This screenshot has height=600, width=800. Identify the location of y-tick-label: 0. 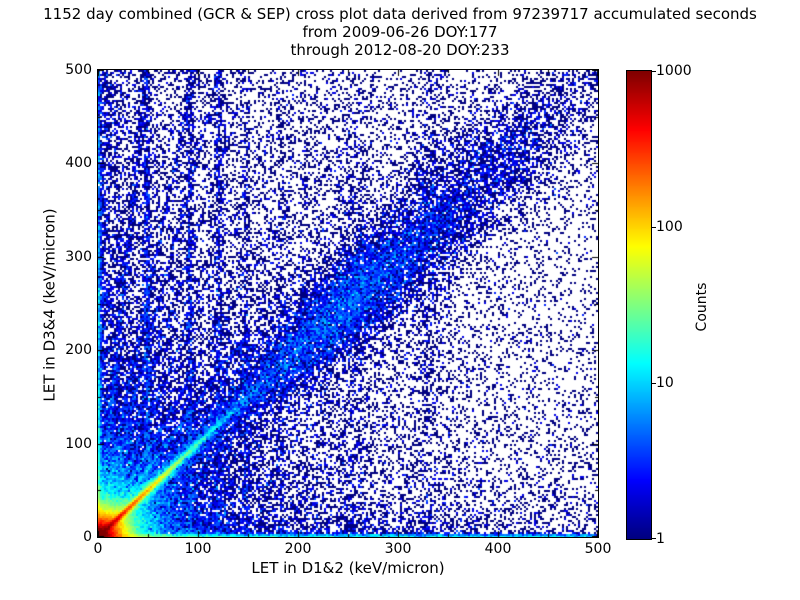
(87, 537).